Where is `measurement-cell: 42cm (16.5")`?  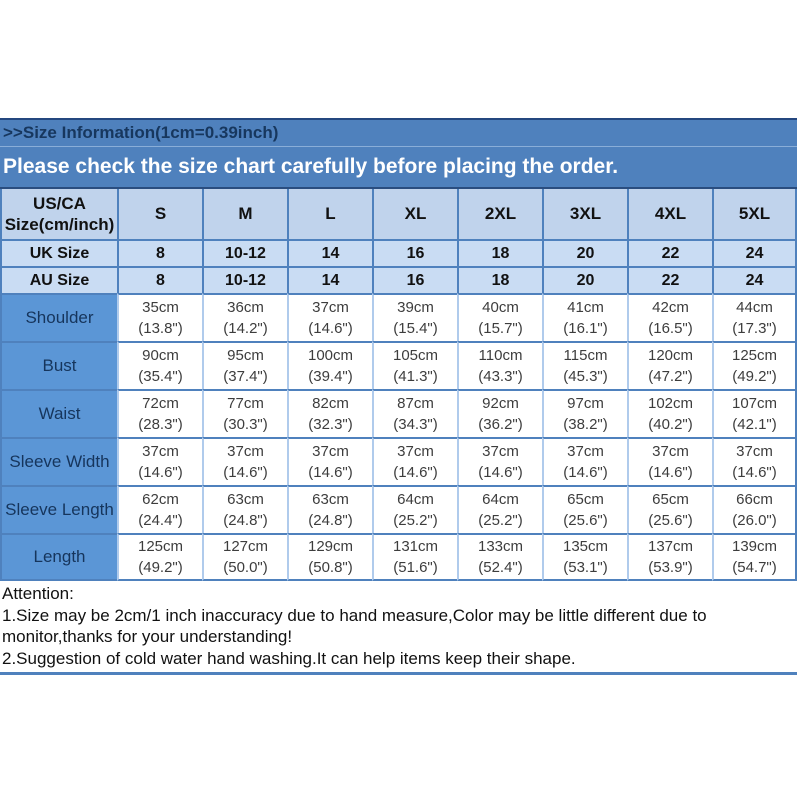
measurement-cell: 42cm (16.5") is located at coordinates (669, 317).